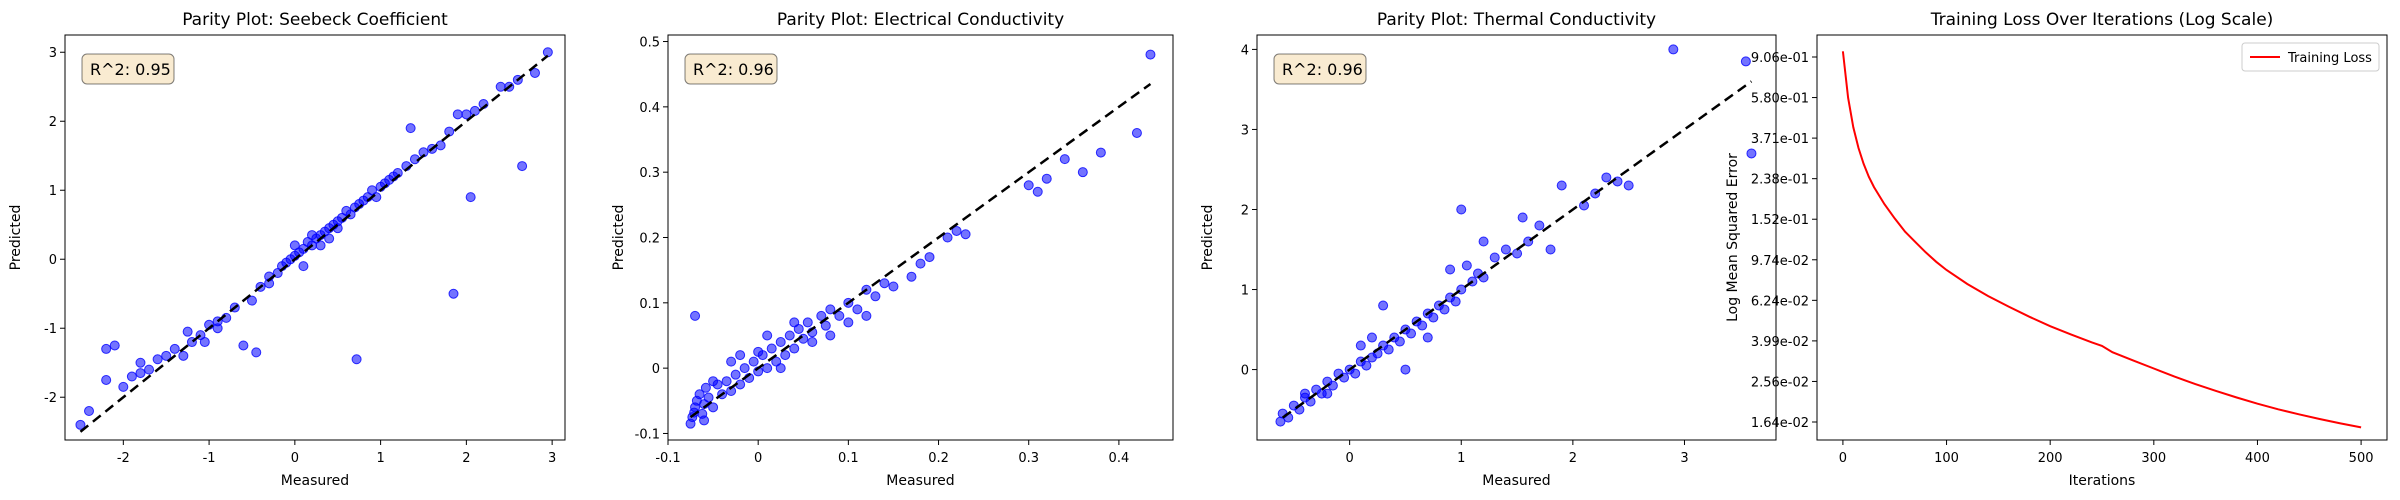 This screenshot has width=2400, height=500. I want to click on y-tick-label: 9.74e-02, so click(1780, 261).